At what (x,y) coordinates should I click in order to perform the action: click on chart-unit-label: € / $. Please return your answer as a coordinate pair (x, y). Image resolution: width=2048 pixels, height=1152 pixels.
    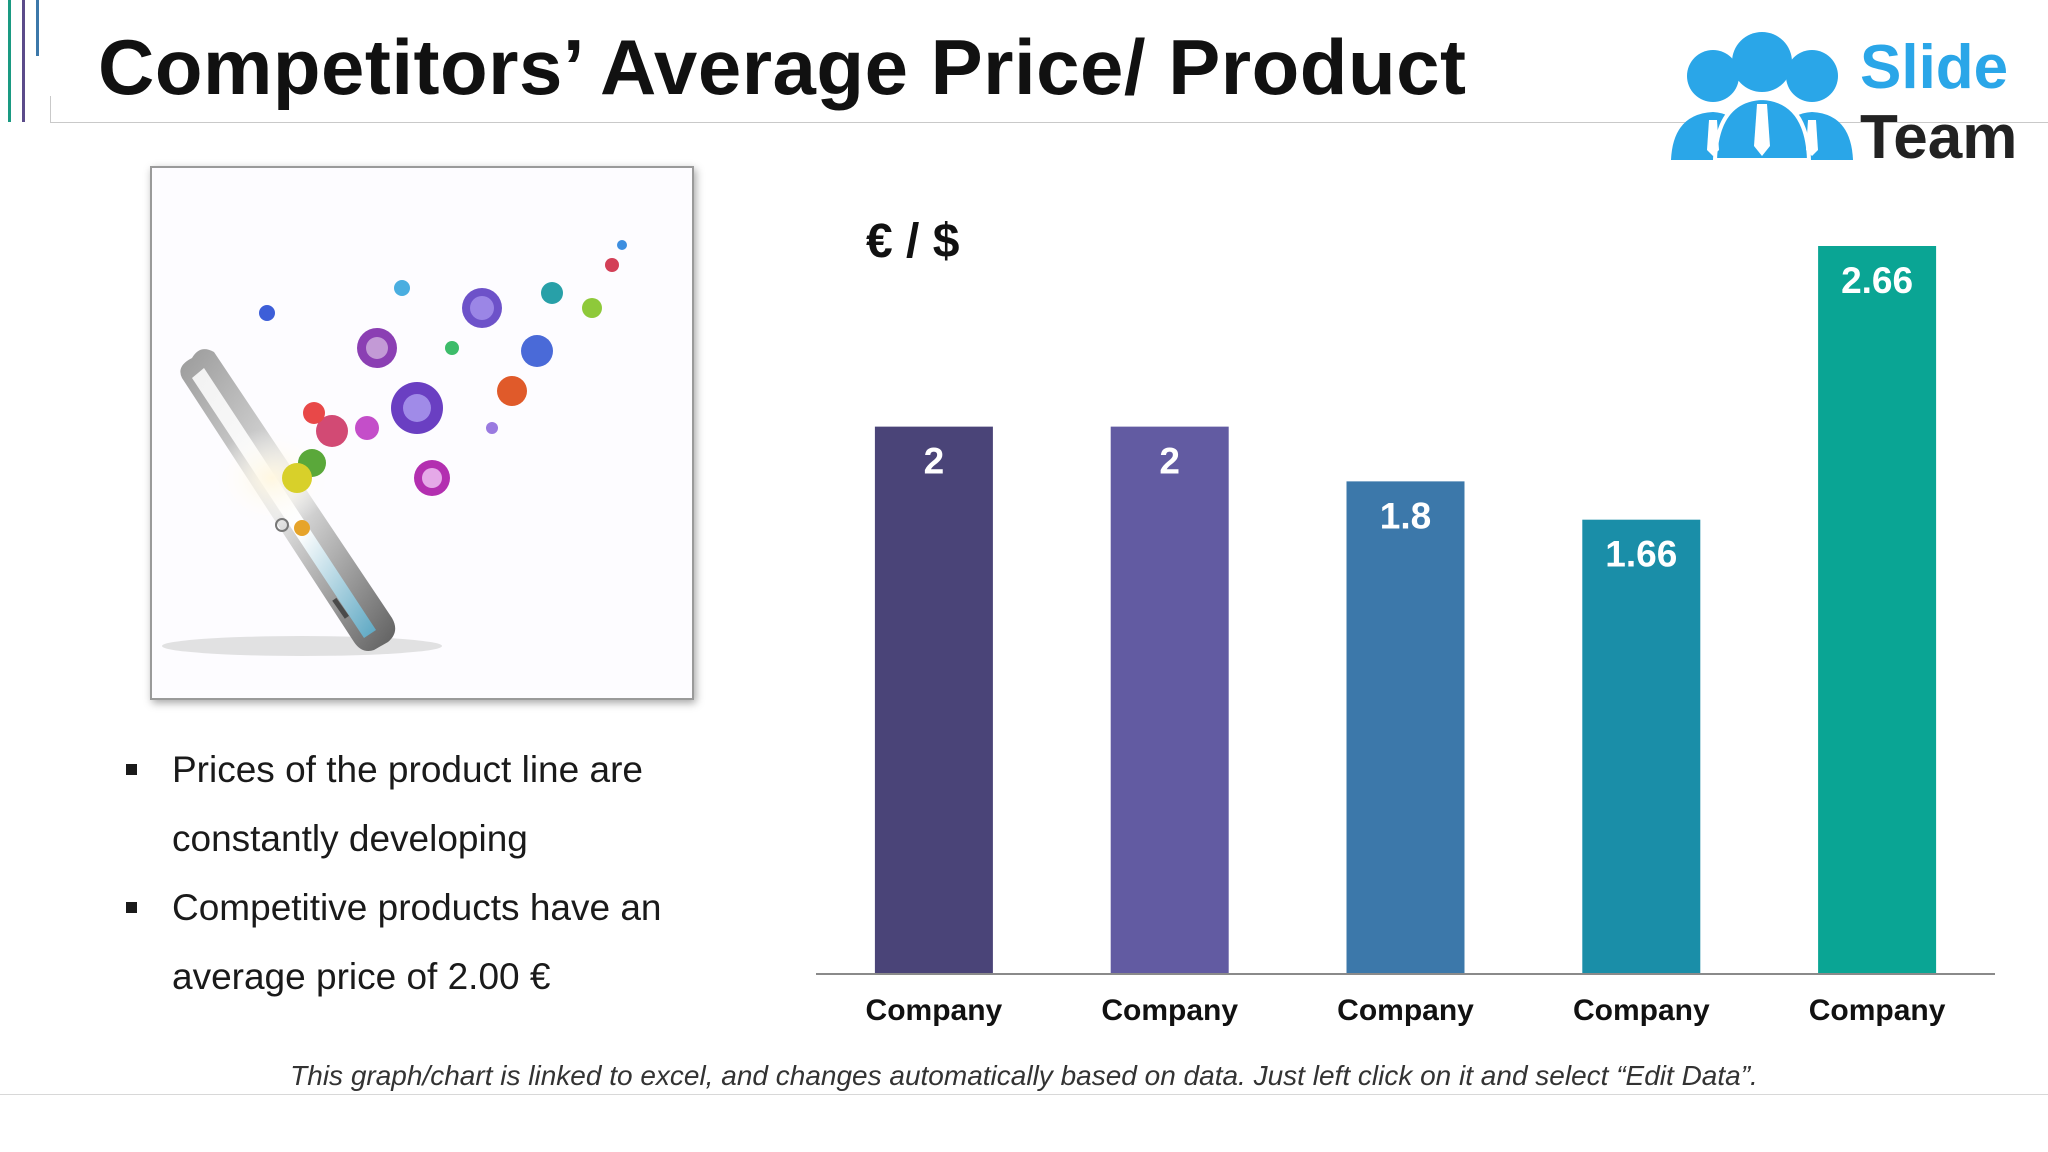
    Looking at the image, I should click on (913, 241).